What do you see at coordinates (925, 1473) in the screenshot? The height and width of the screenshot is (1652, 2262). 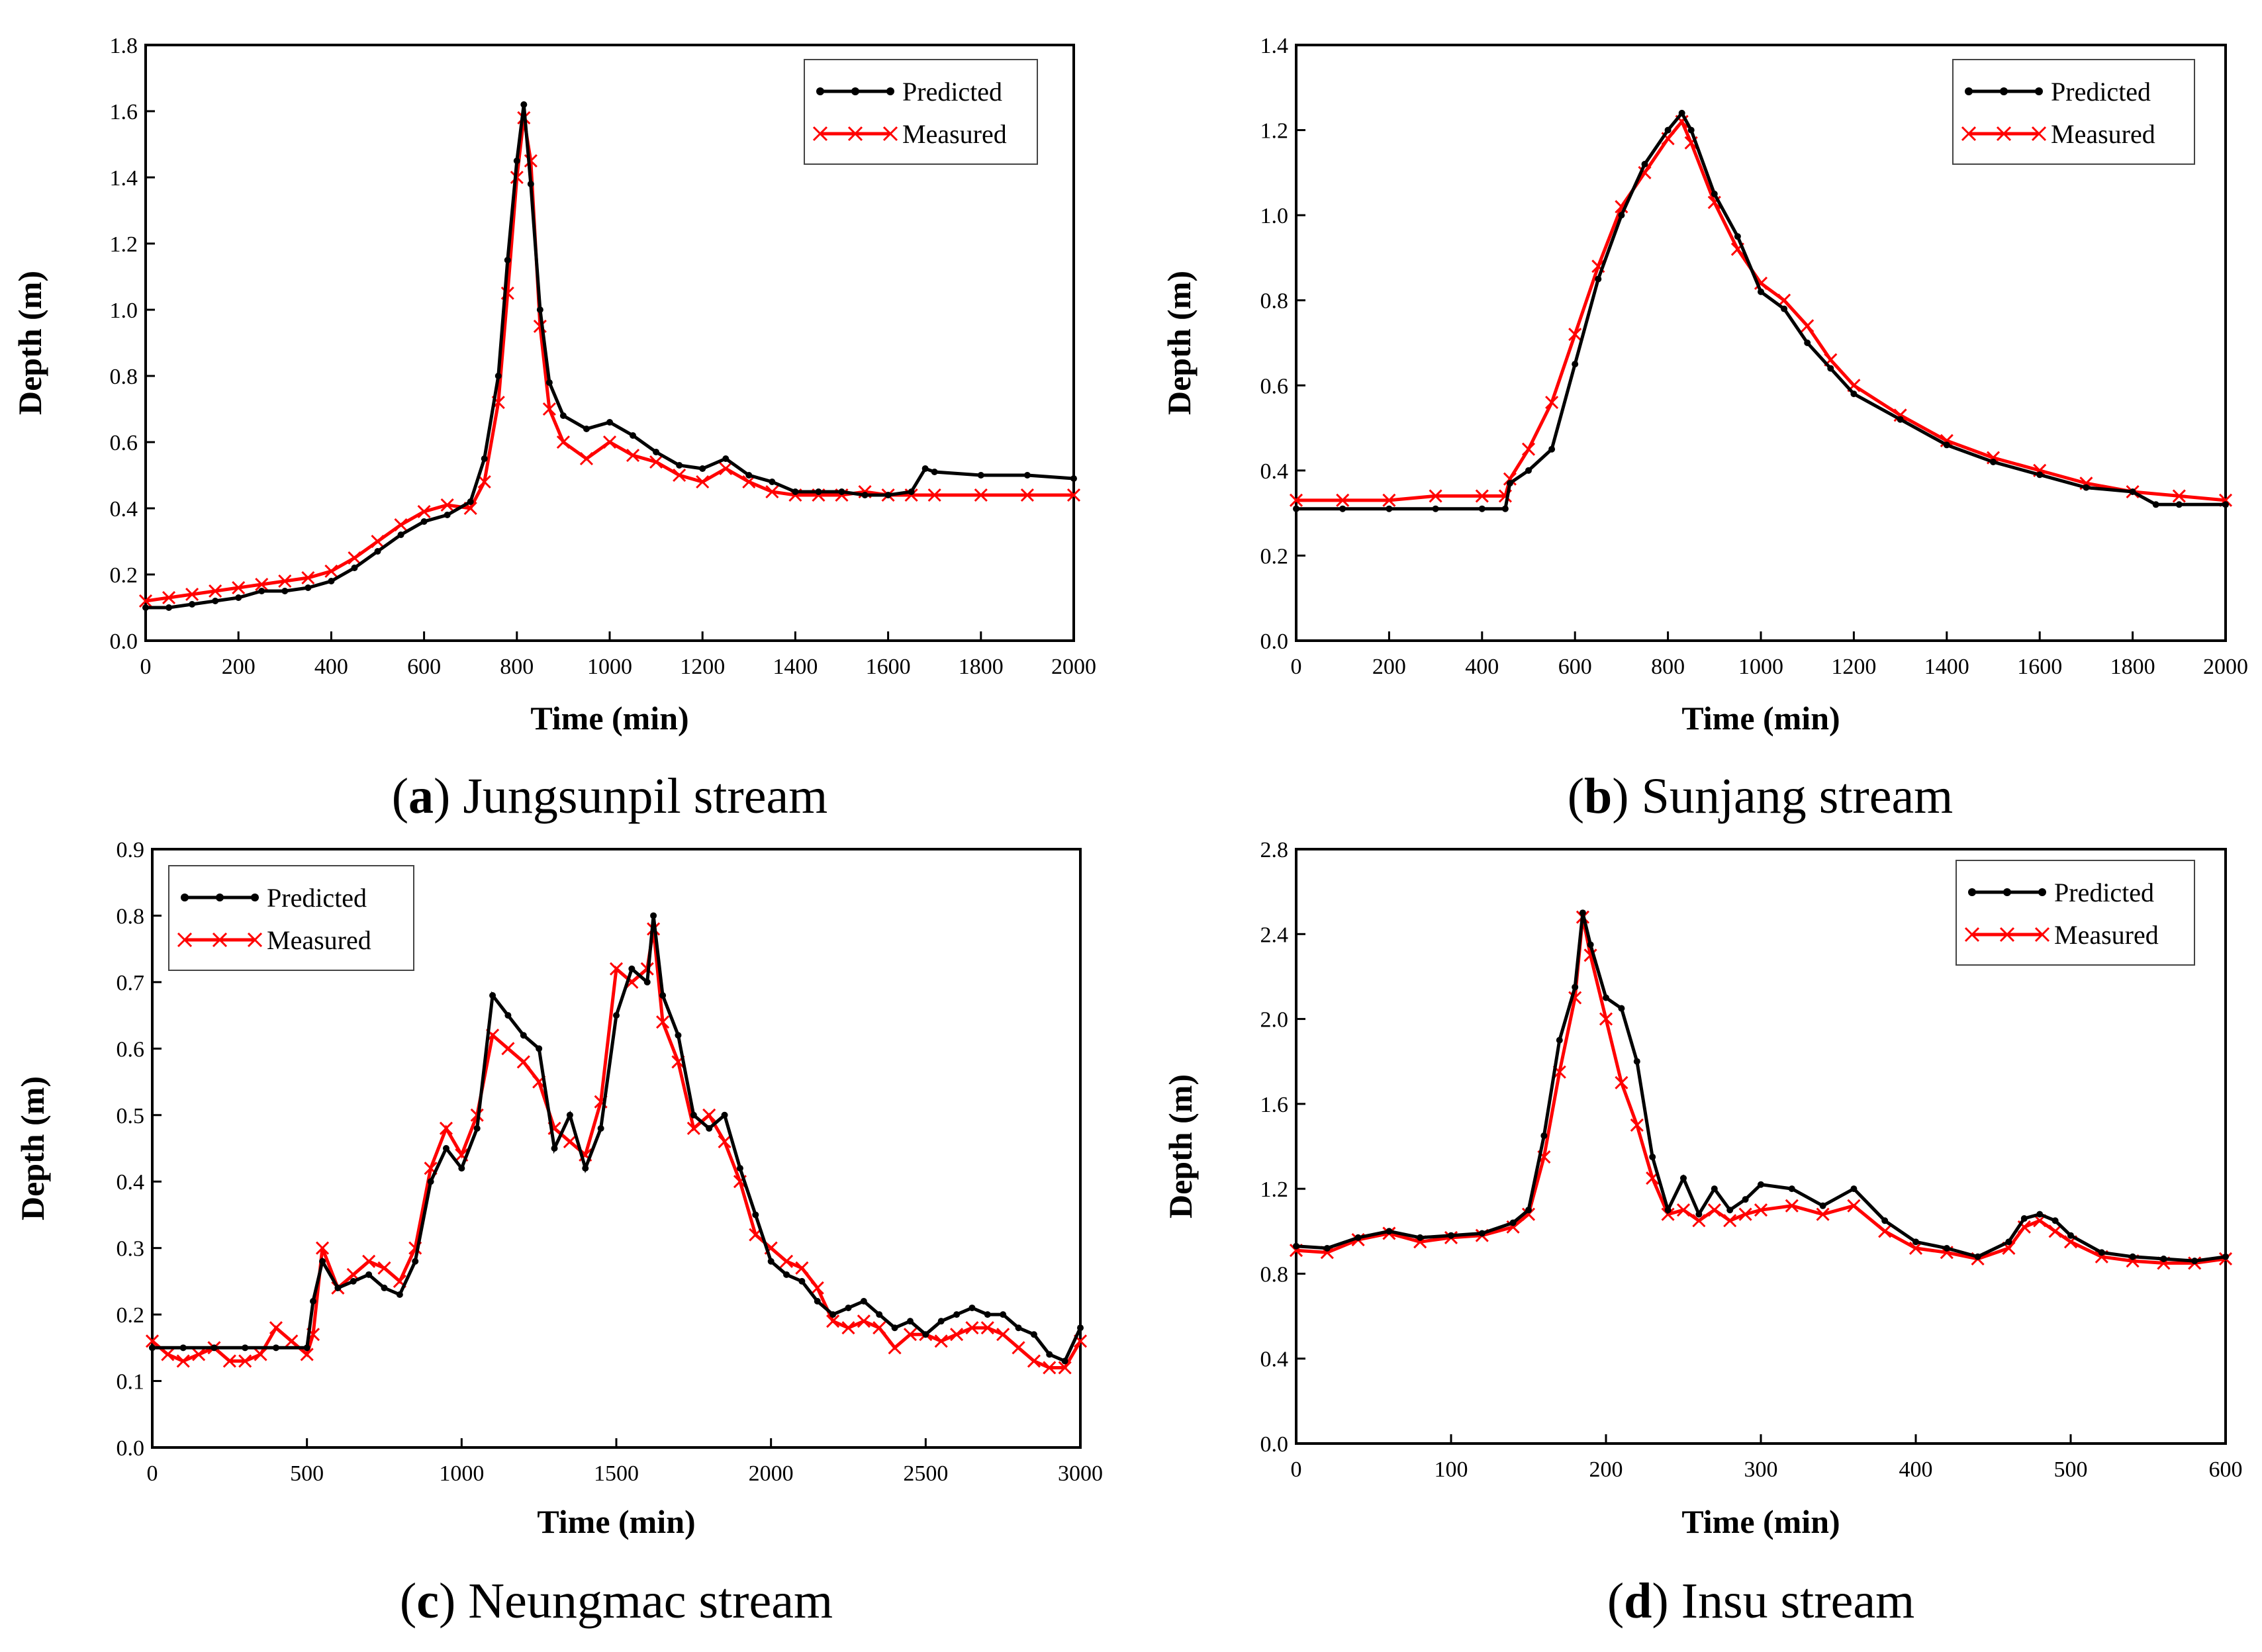 I see `x-tick-label: 2500` at bounding box center [925, 1473].